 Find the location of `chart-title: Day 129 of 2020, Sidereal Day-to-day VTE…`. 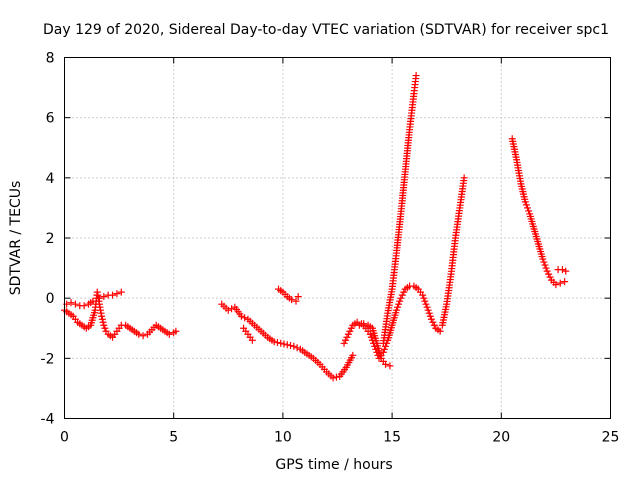

chart-title: Day 129 of 2020, Sidereal Day-to-day VTE… is located at coordinates (326, 30).